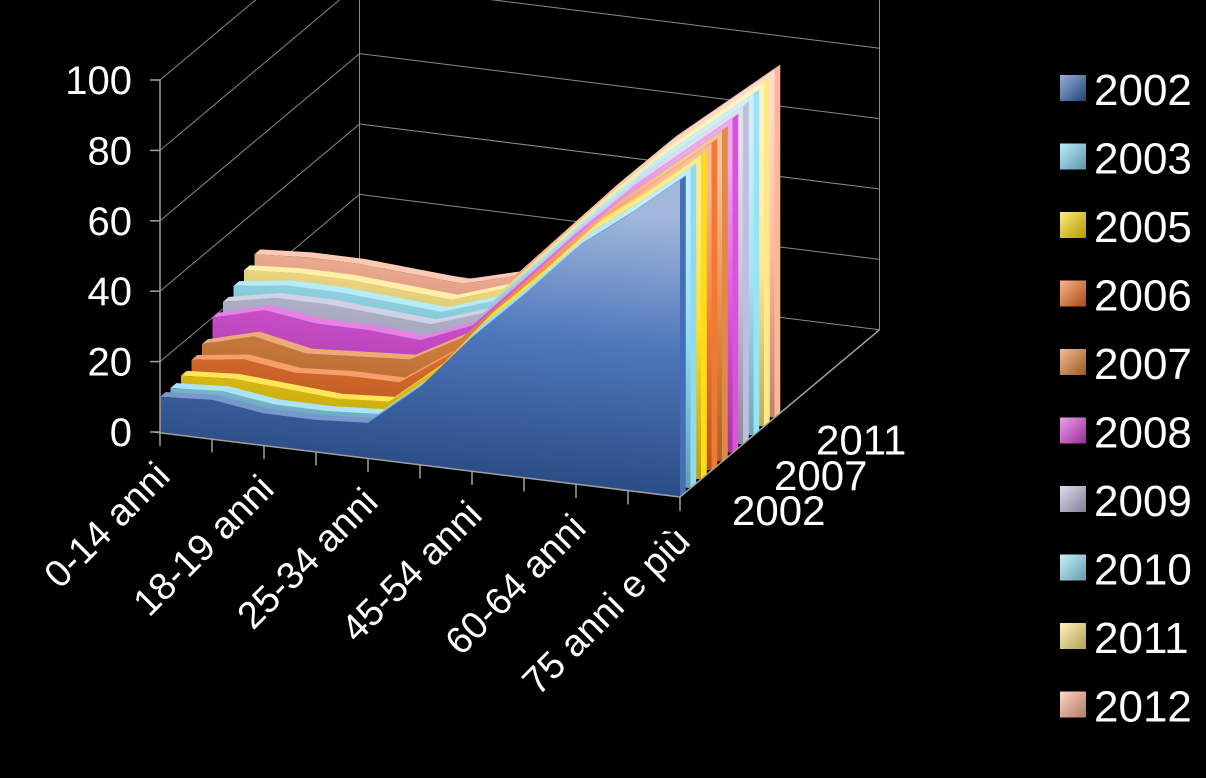  I want to click on legend-item: 2008, so click(1126, 433).